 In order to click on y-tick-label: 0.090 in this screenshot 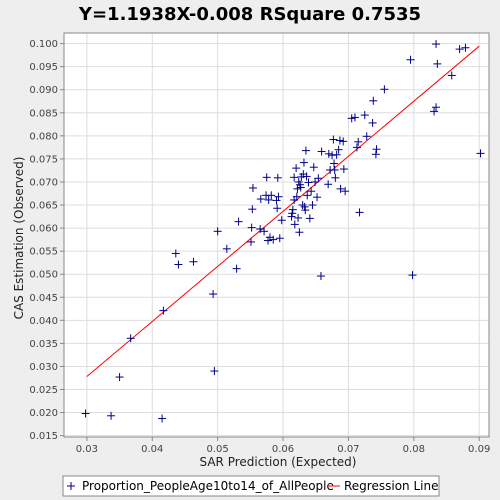, I will do `click(43, 90)`.